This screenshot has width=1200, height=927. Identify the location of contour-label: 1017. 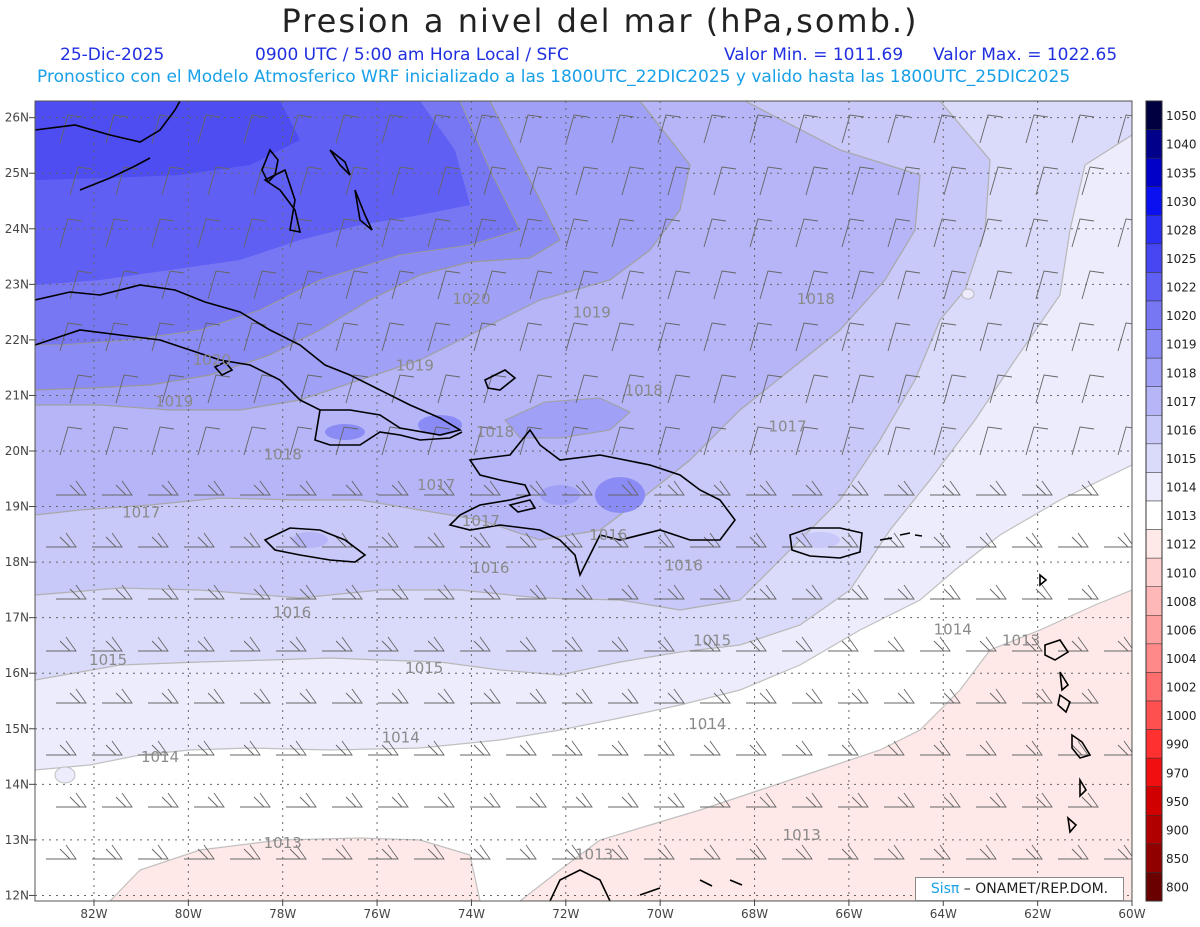
(141, 513).